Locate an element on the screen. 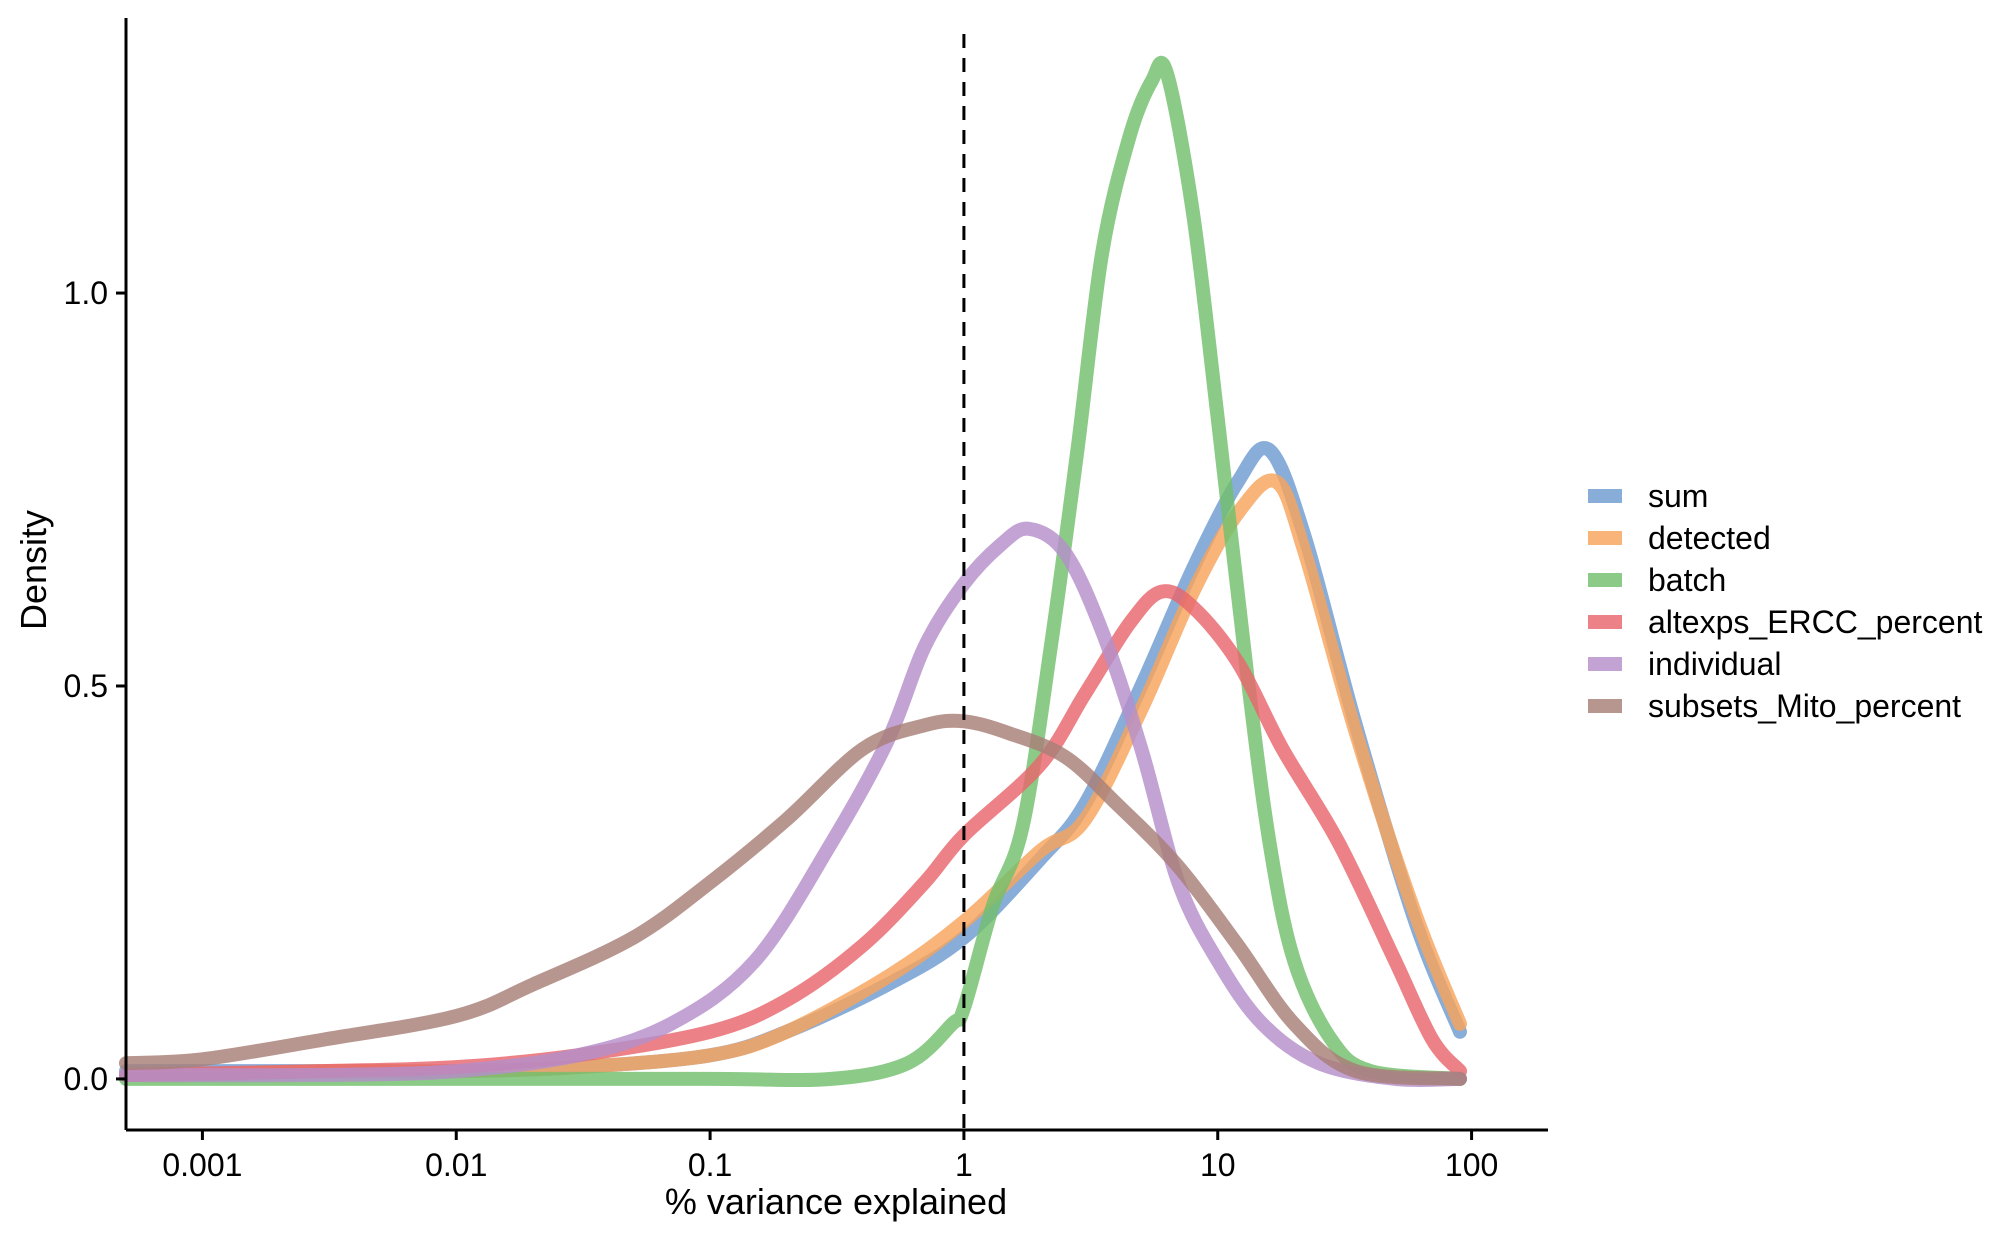 The image size is (2000, 1241). y-ticks: 0.0 0.5 1.0 is located at coordinates (95, 686).